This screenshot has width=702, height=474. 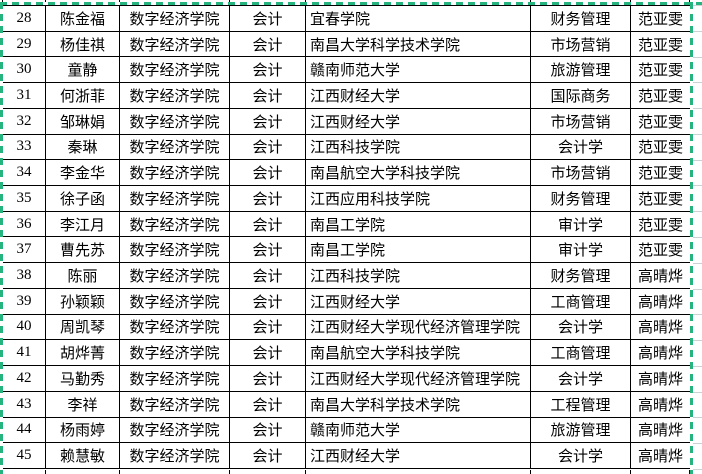 What do you see at coordinates (82, 147) in the screenshot?
I see `cell-name: 秦琳` at bounding box center [82, 147].